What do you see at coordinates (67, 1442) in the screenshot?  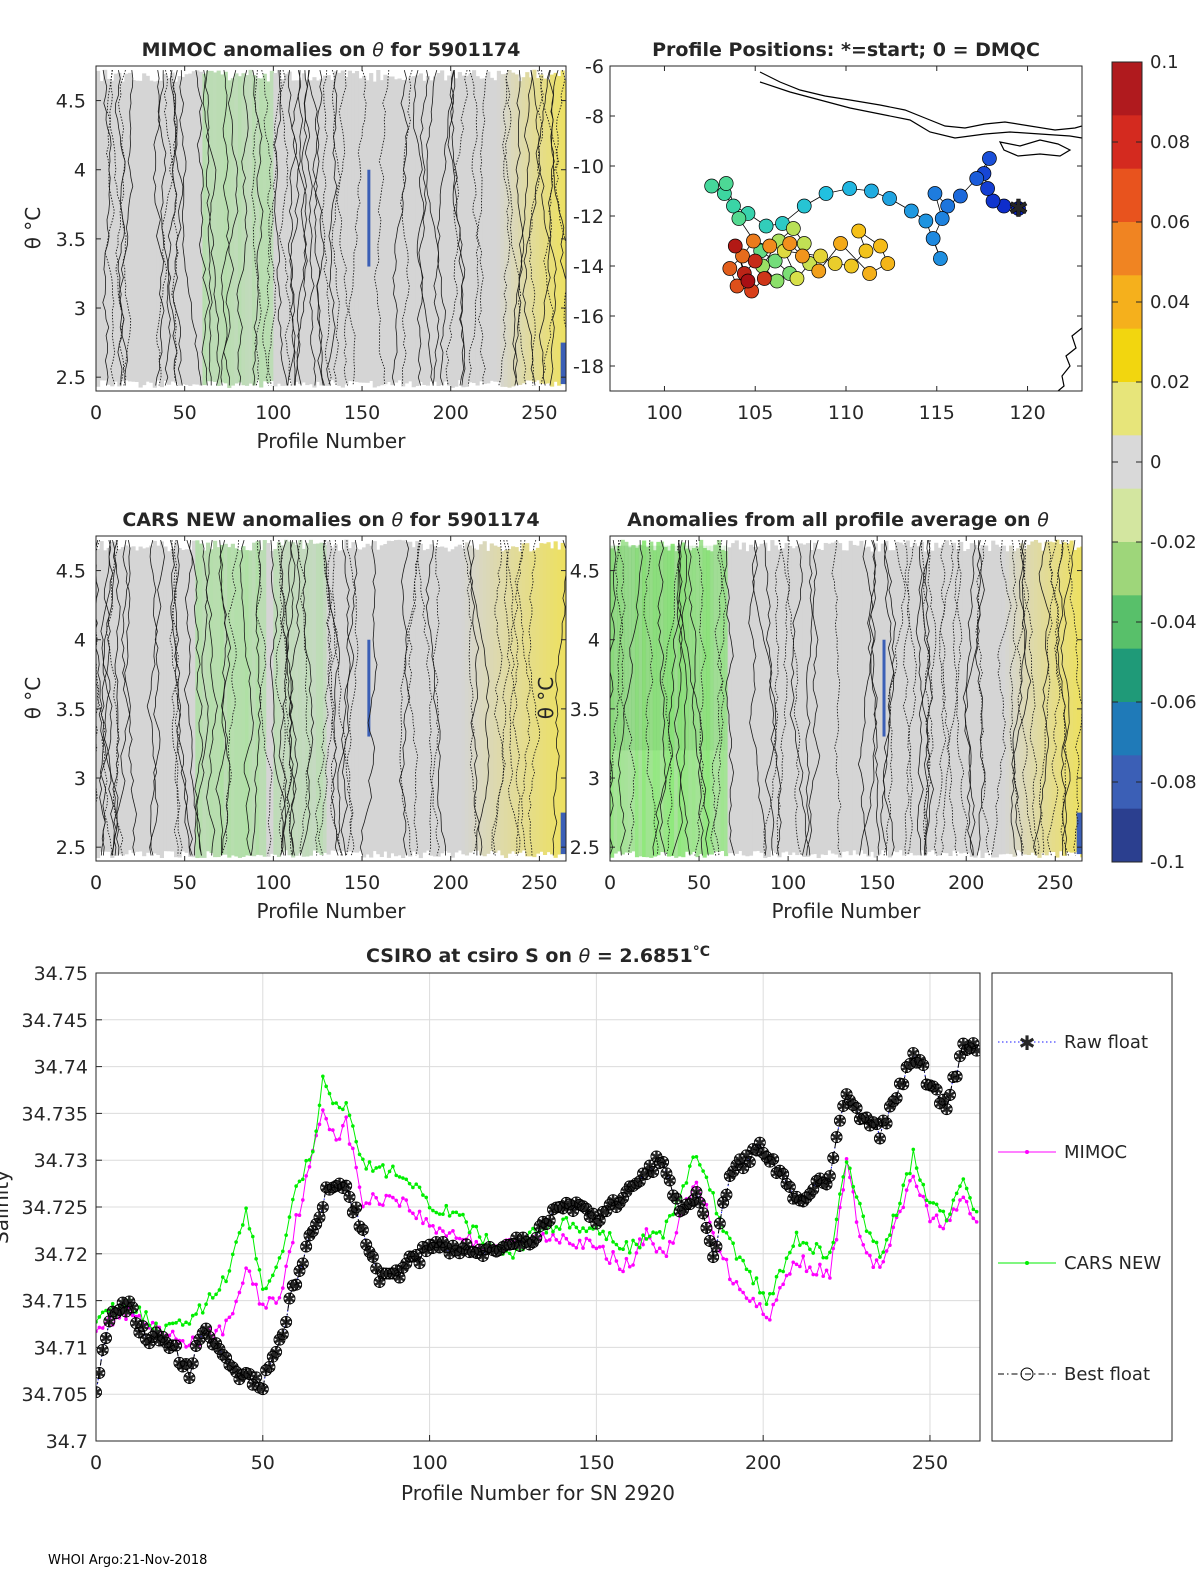 I see `y-tick-label: 34.7` at bounding box center [67, 1442].